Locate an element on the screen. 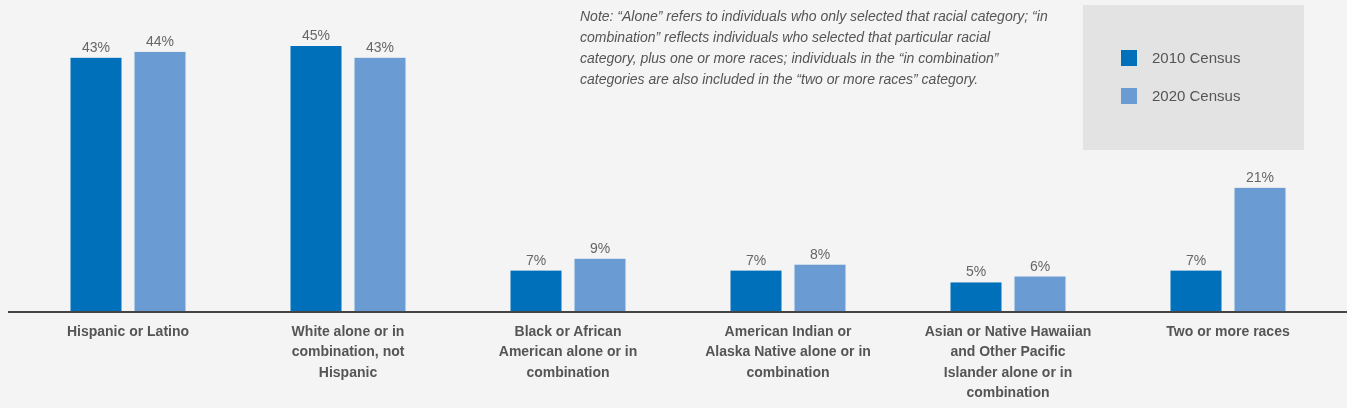  data-label: 44% is located at coordinates (160, 40).